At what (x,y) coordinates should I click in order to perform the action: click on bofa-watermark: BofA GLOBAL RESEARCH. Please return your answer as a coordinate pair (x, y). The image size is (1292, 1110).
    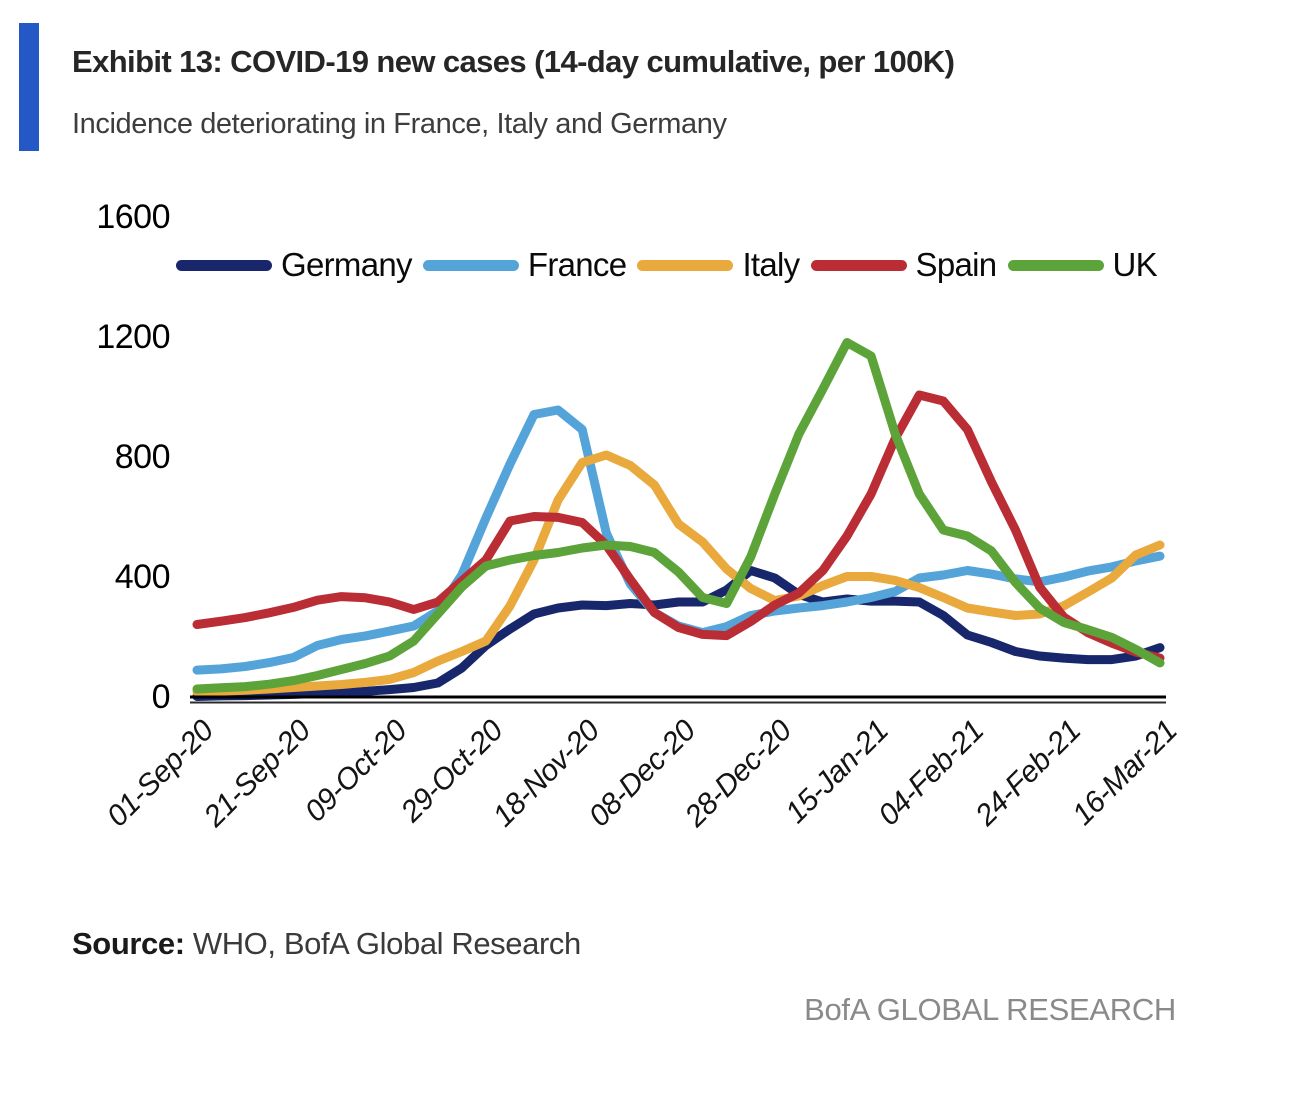
    Looking at the image, I should click on (990, 1009).